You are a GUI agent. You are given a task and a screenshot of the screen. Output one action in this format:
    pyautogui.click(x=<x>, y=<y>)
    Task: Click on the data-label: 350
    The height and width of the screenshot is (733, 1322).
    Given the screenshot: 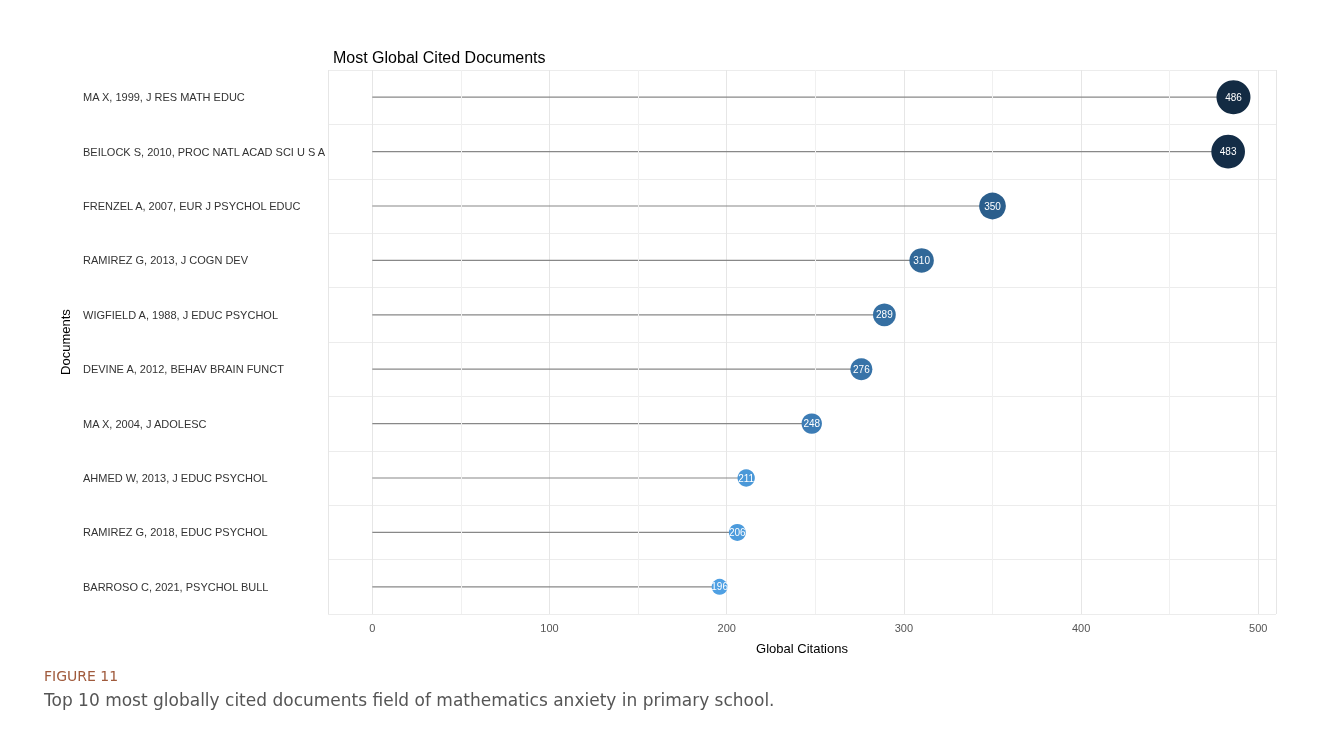 What is the action you would take?
    pyautogui.click(x=993, y=206)
    